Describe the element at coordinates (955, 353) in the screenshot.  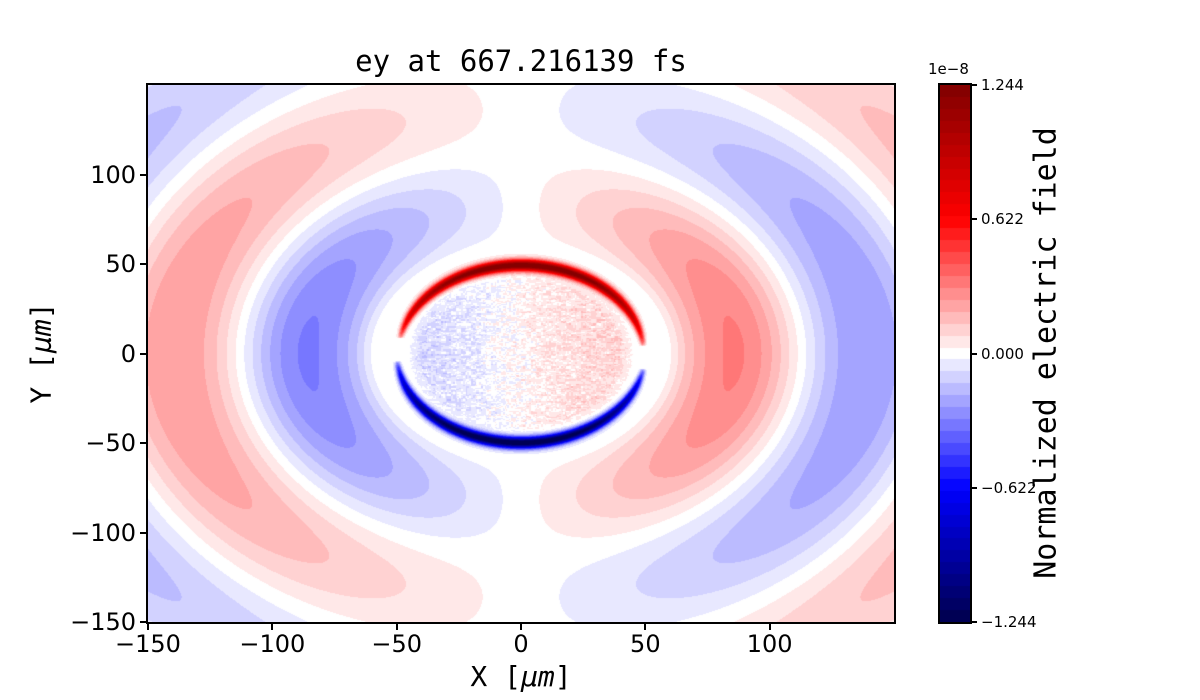
I see `colorbar` at that location.